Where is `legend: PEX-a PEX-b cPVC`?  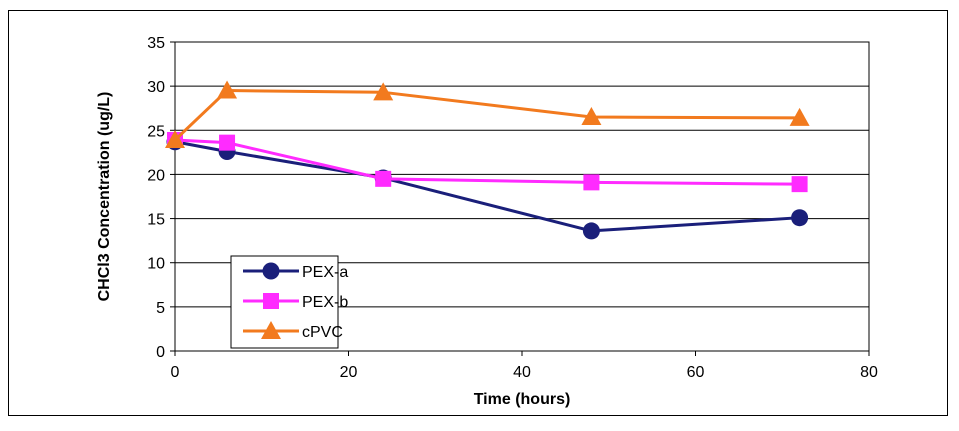 legend: PEX-a PEX-b cPVC is located at coordinates (289, 302).